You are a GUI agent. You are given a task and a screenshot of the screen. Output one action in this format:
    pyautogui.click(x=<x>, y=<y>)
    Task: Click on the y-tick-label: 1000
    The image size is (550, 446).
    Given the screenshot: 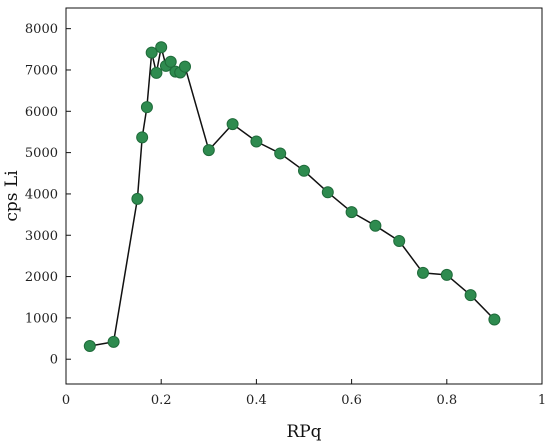 What is the action you would take?
    pyautogui.click(x=41, y=318)
    